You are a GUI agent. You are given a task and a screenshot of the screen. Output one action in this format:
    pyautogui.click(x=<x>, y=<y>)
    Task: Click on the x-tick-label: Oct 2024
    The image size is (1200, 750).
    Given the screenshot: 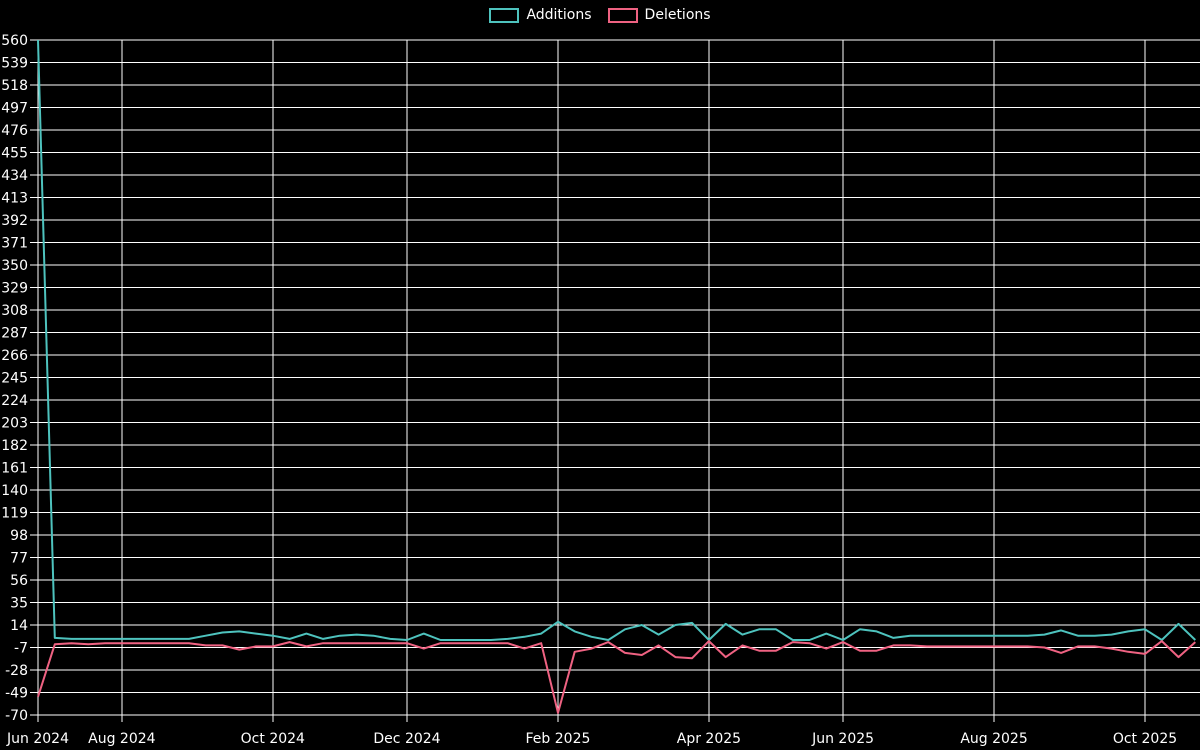 What is the action you would take?
    pyautogui.click(x=273, y=739)
    